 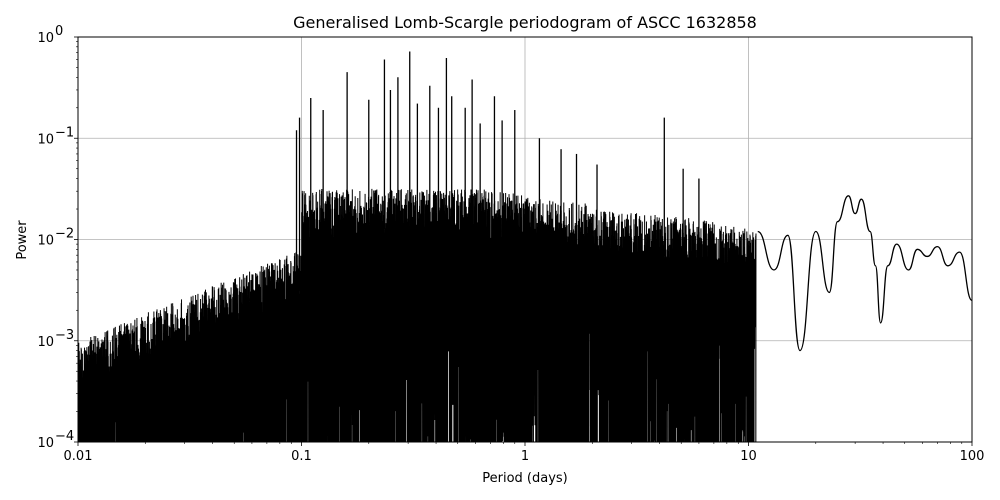 I want to click on y-tick-exponent: −2, so click(x=64, y=234).